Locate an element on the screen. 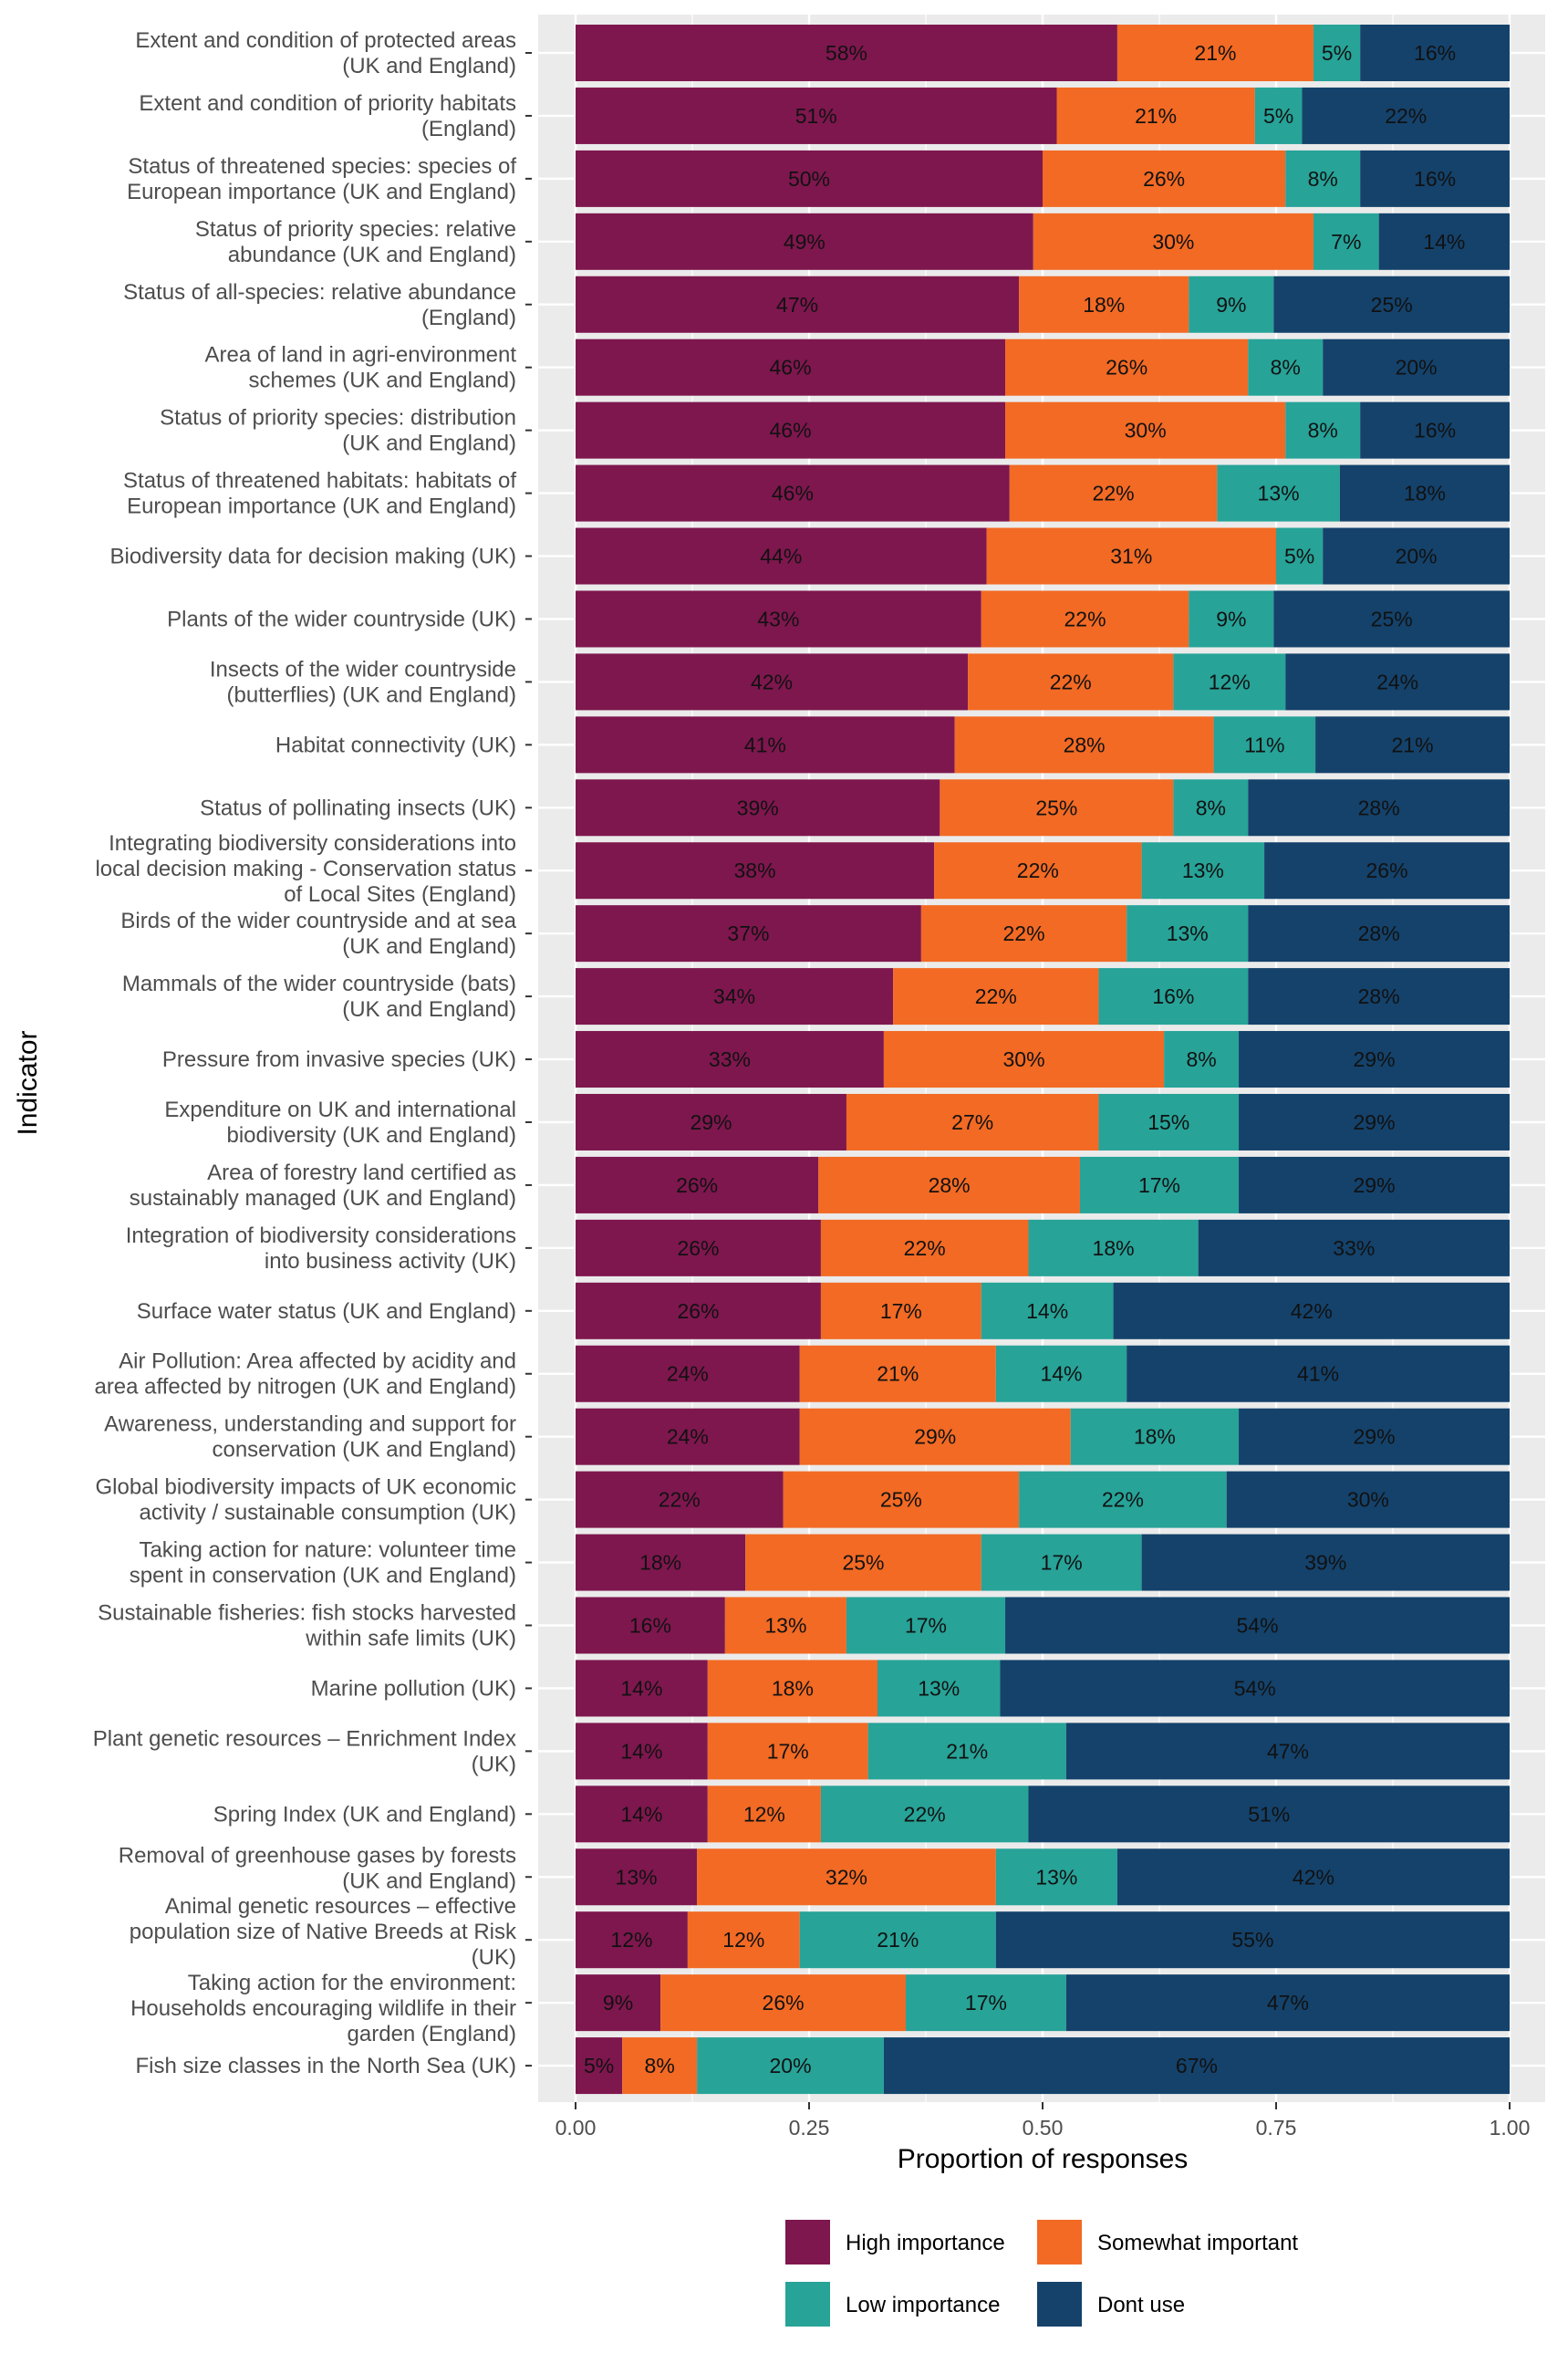 The image size is (1568, 2353). bar-row: 43% 22% 9% 25% is located at coordinates (1043, 619).